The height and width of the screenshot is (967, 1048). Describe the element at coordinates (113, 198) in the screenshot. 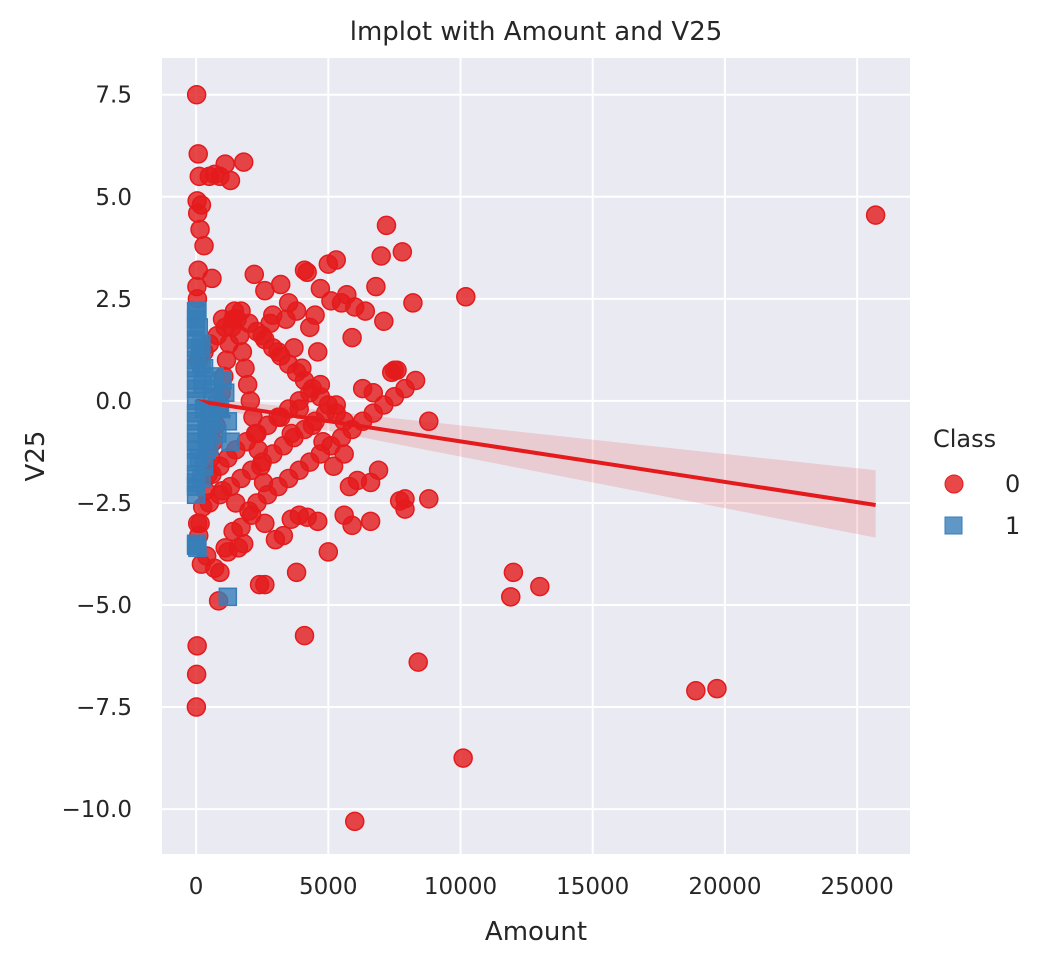

I see `y-tick-label-6: 5.0` at that location.